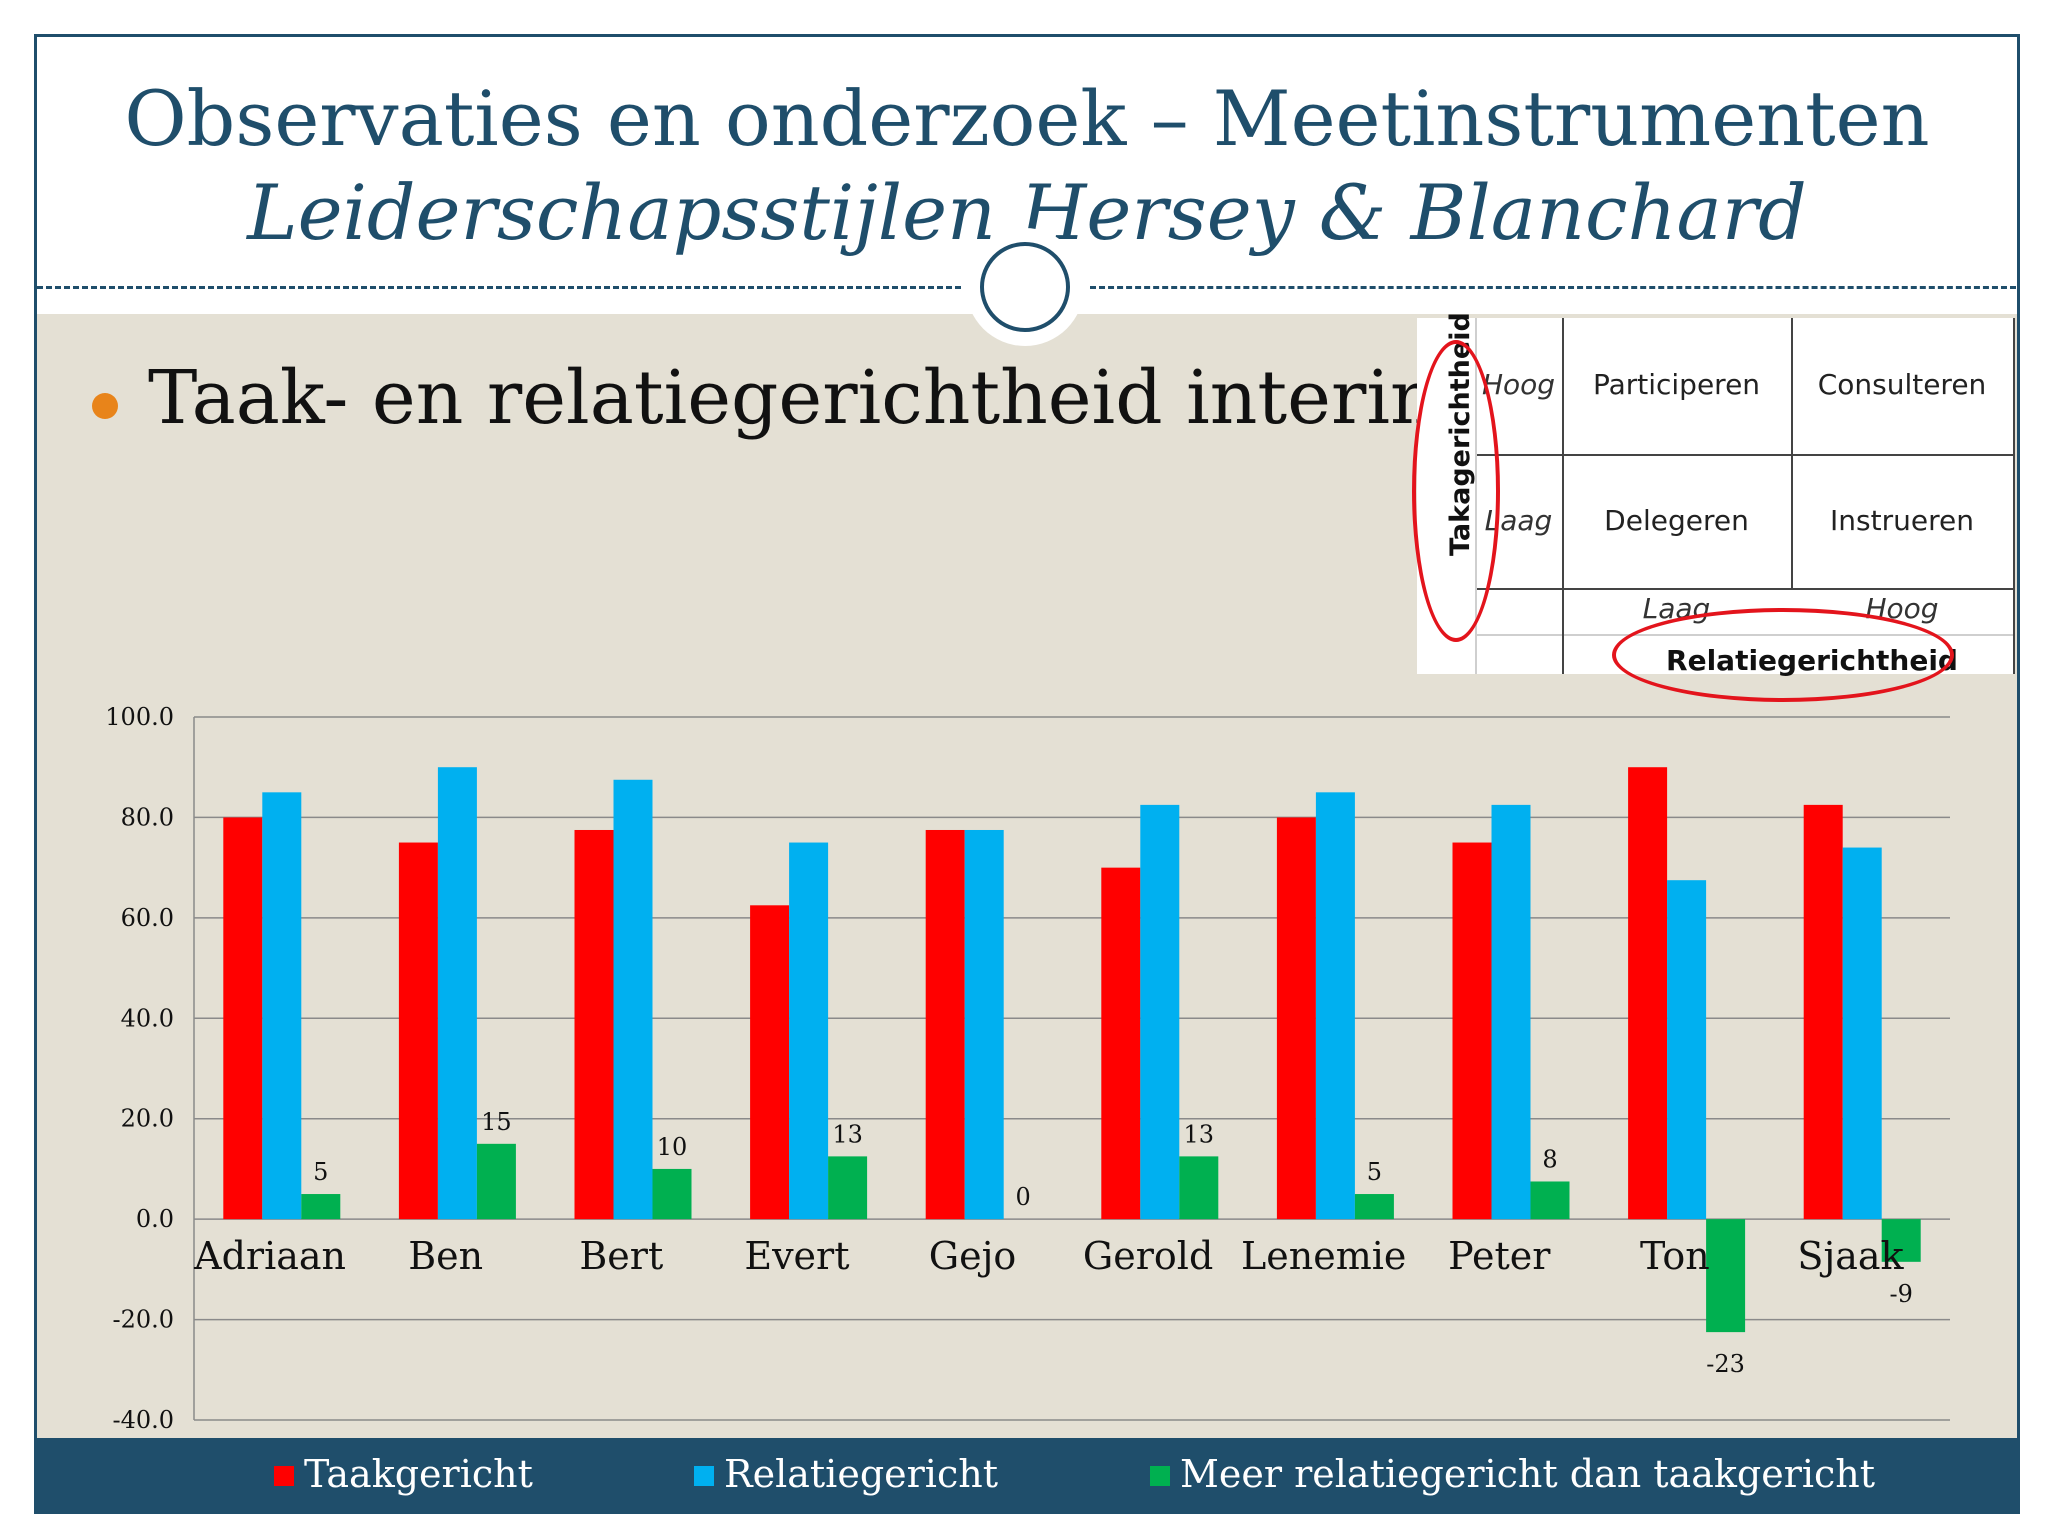 The image size is (2048, 1536). What do you see at coordinates (147, 918) in the screenshot?
I see `y-tick-label: 60.0` at bounding box center [147, 918].